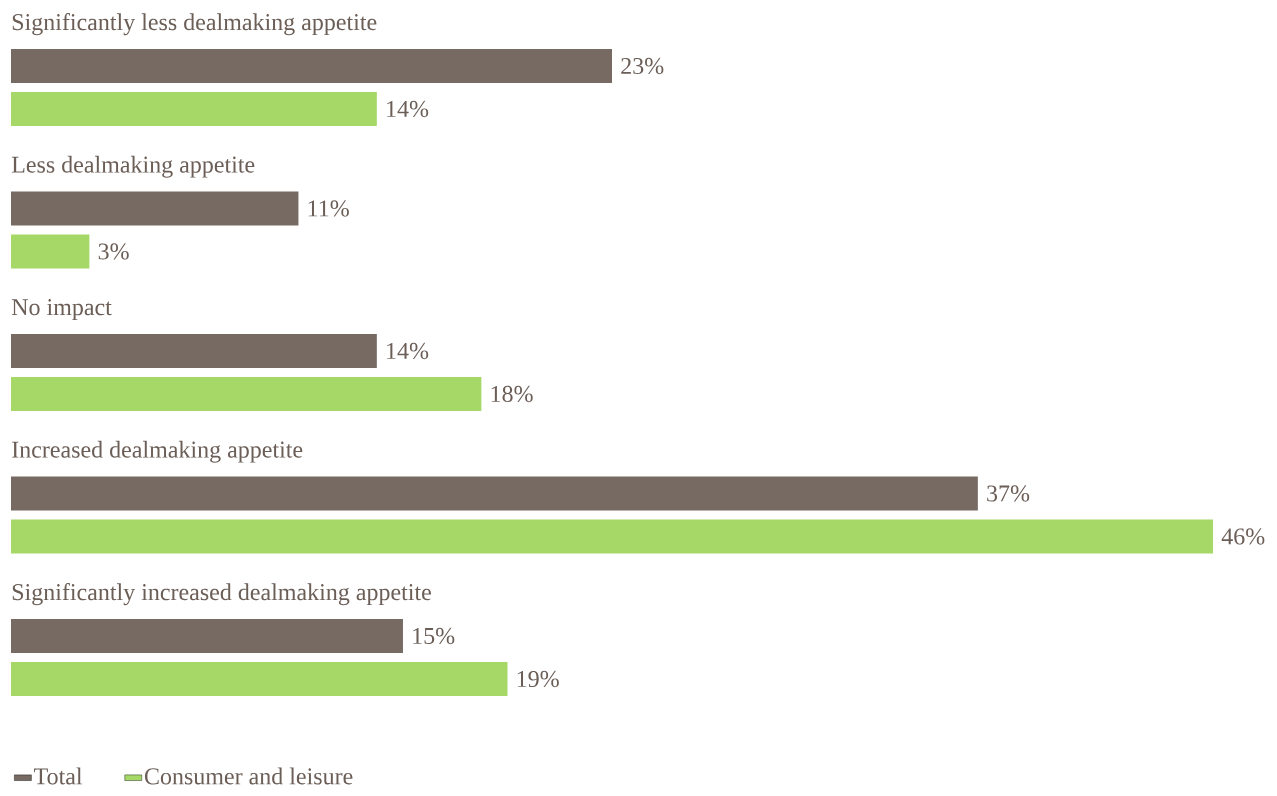 Image resolution: width=1277 pixels, height=796 pixels. Describe the element at coordinates (642, 66) in the screenshot. I see `data-label: 23%` at that location.